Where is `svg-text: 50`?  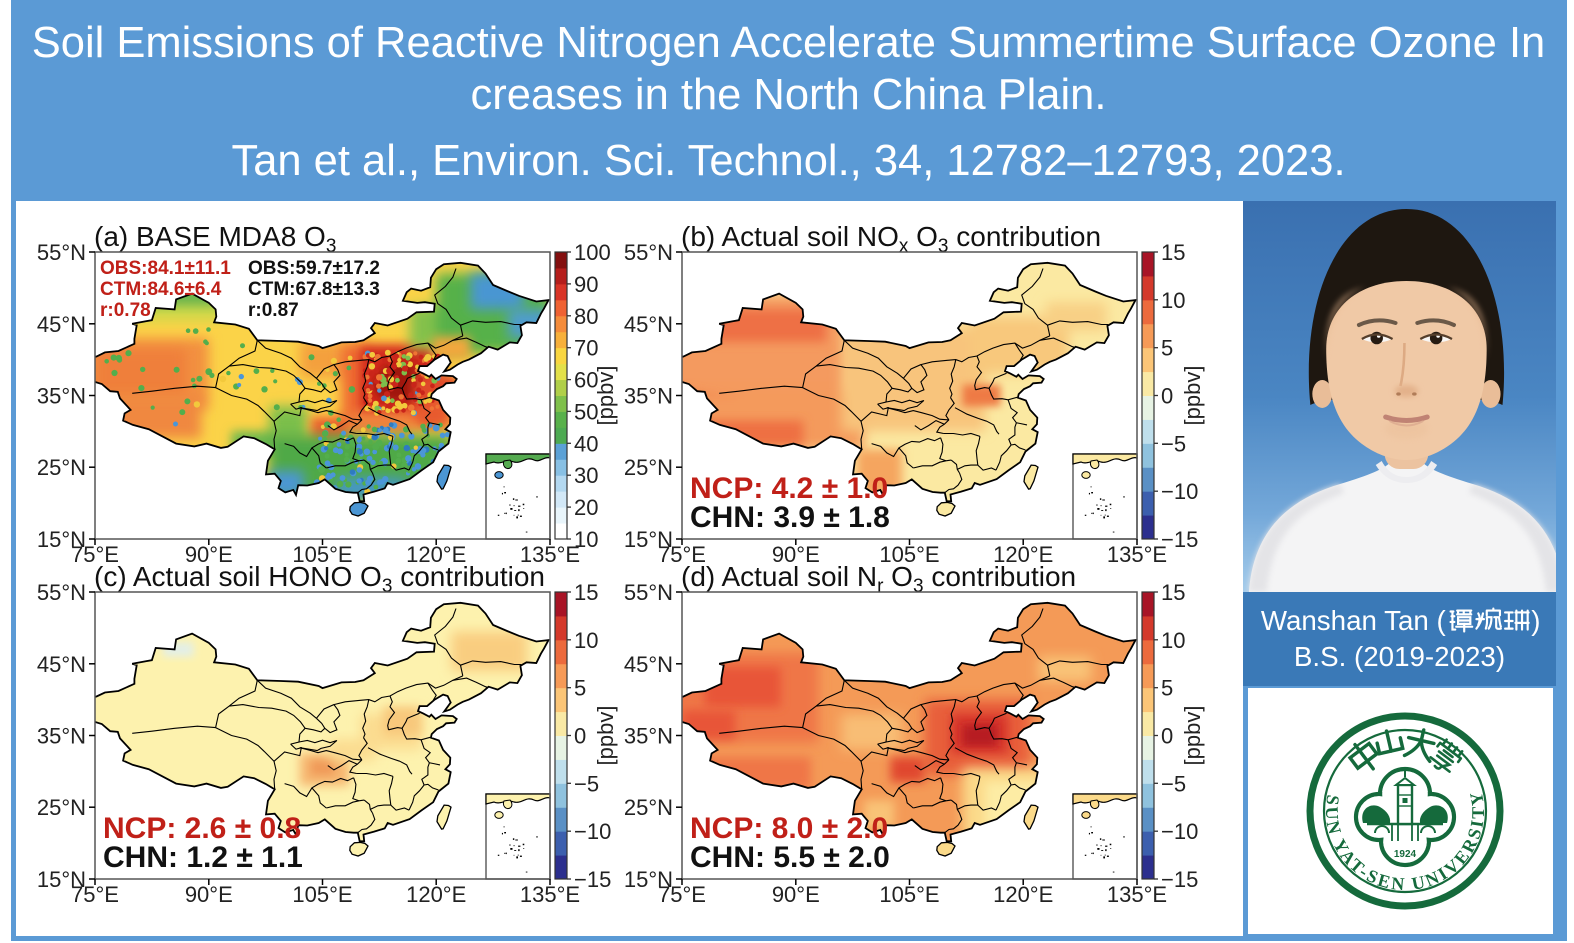 svg-text: 50 is located at coordinates (586, 411).